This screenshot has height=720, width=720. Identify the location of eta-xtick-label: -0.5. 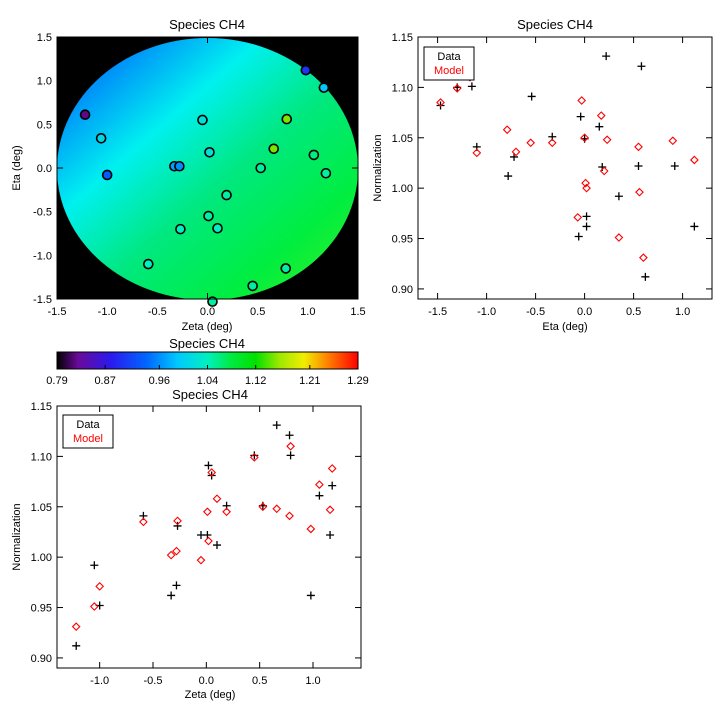
(535, 312).